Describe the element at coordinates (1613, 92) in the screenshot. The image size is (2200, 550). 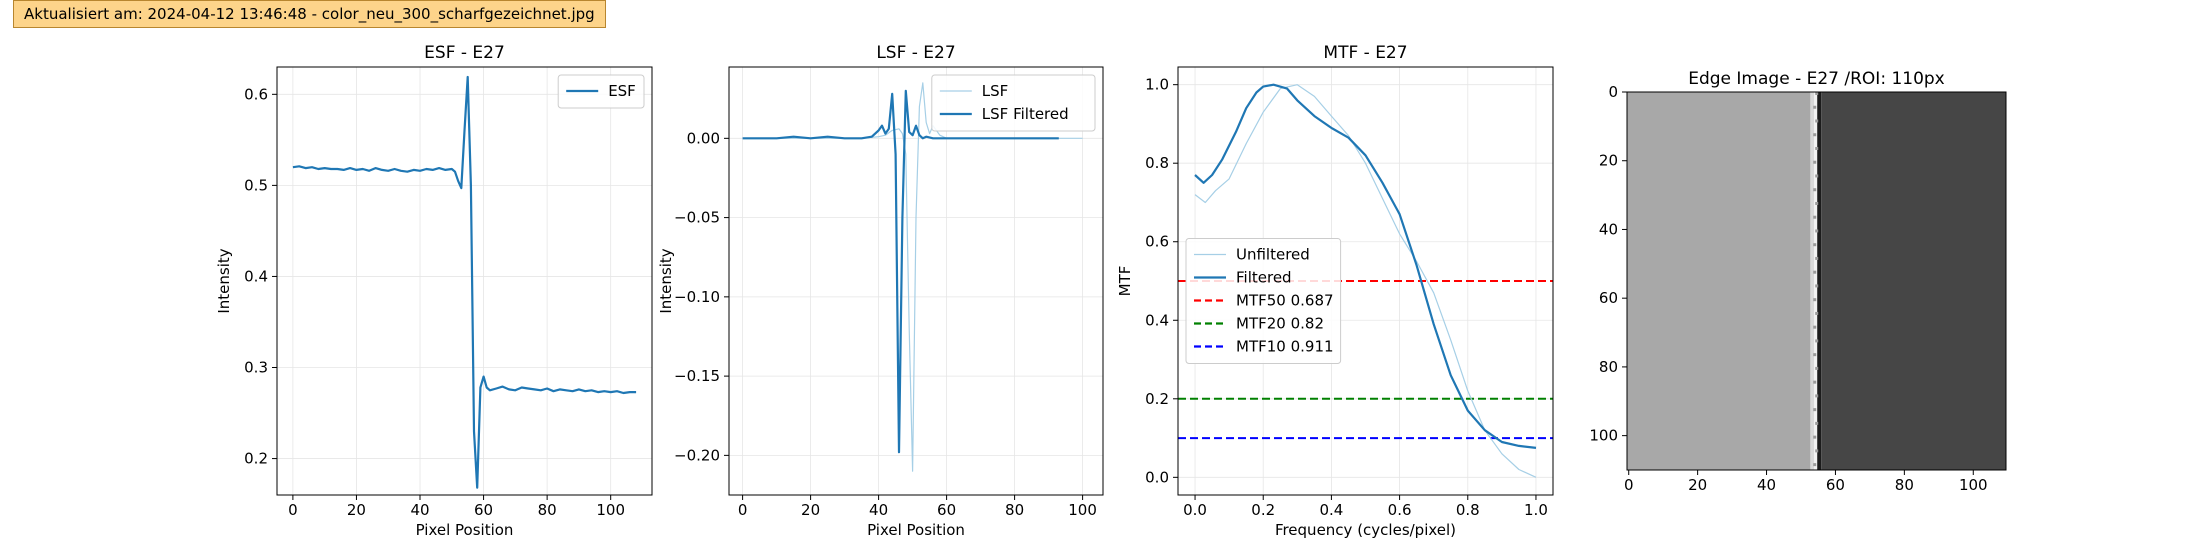
I see `y-tick-label: 0` at that location.